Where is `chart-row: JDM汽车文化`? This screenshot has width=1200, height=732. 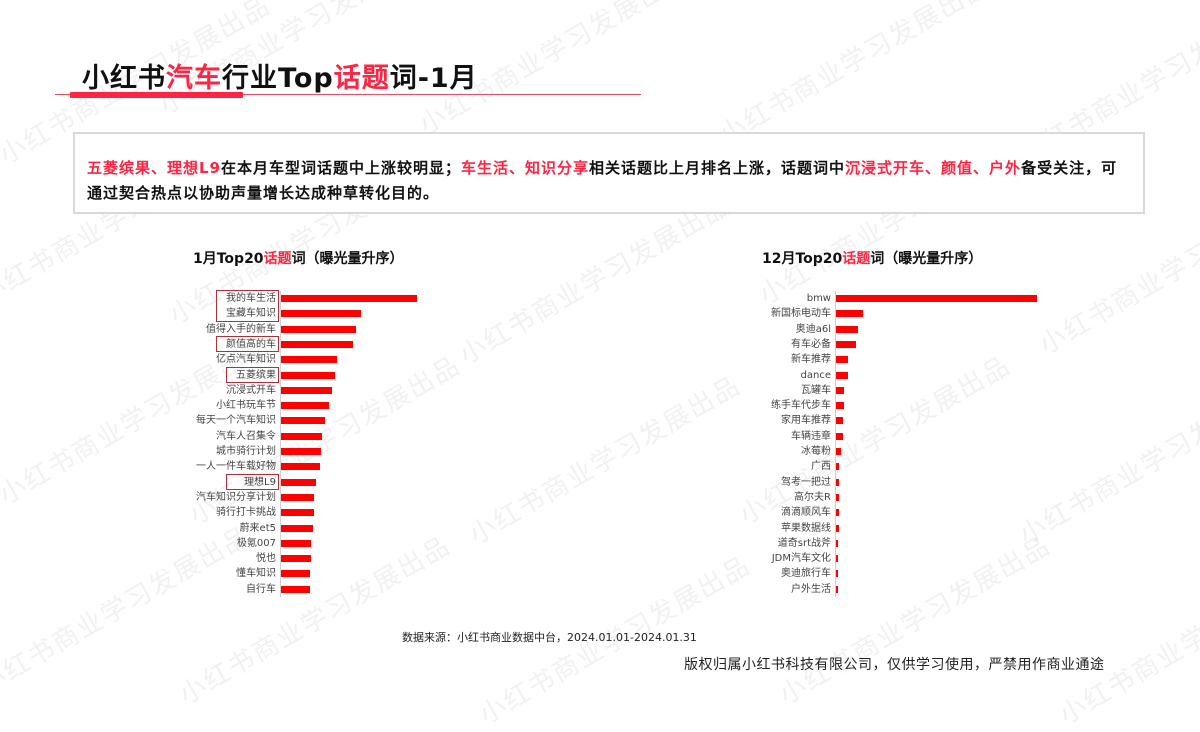 chart-row: JDM汽车文化 is located at coordinates (895, 558).